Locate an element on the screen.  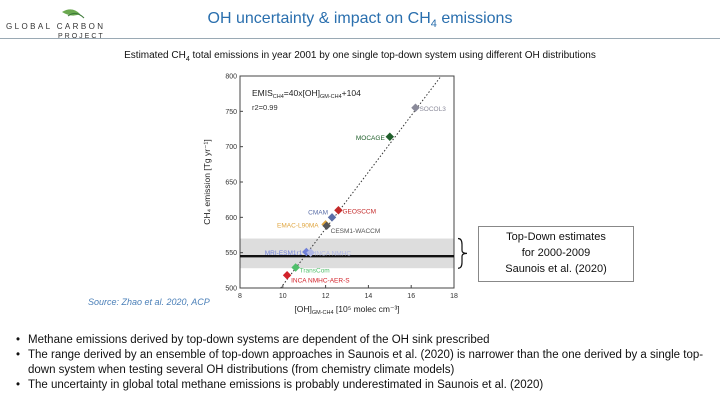
logo-line1: GLOBAL CARBON is located at coordinates (56, 26).